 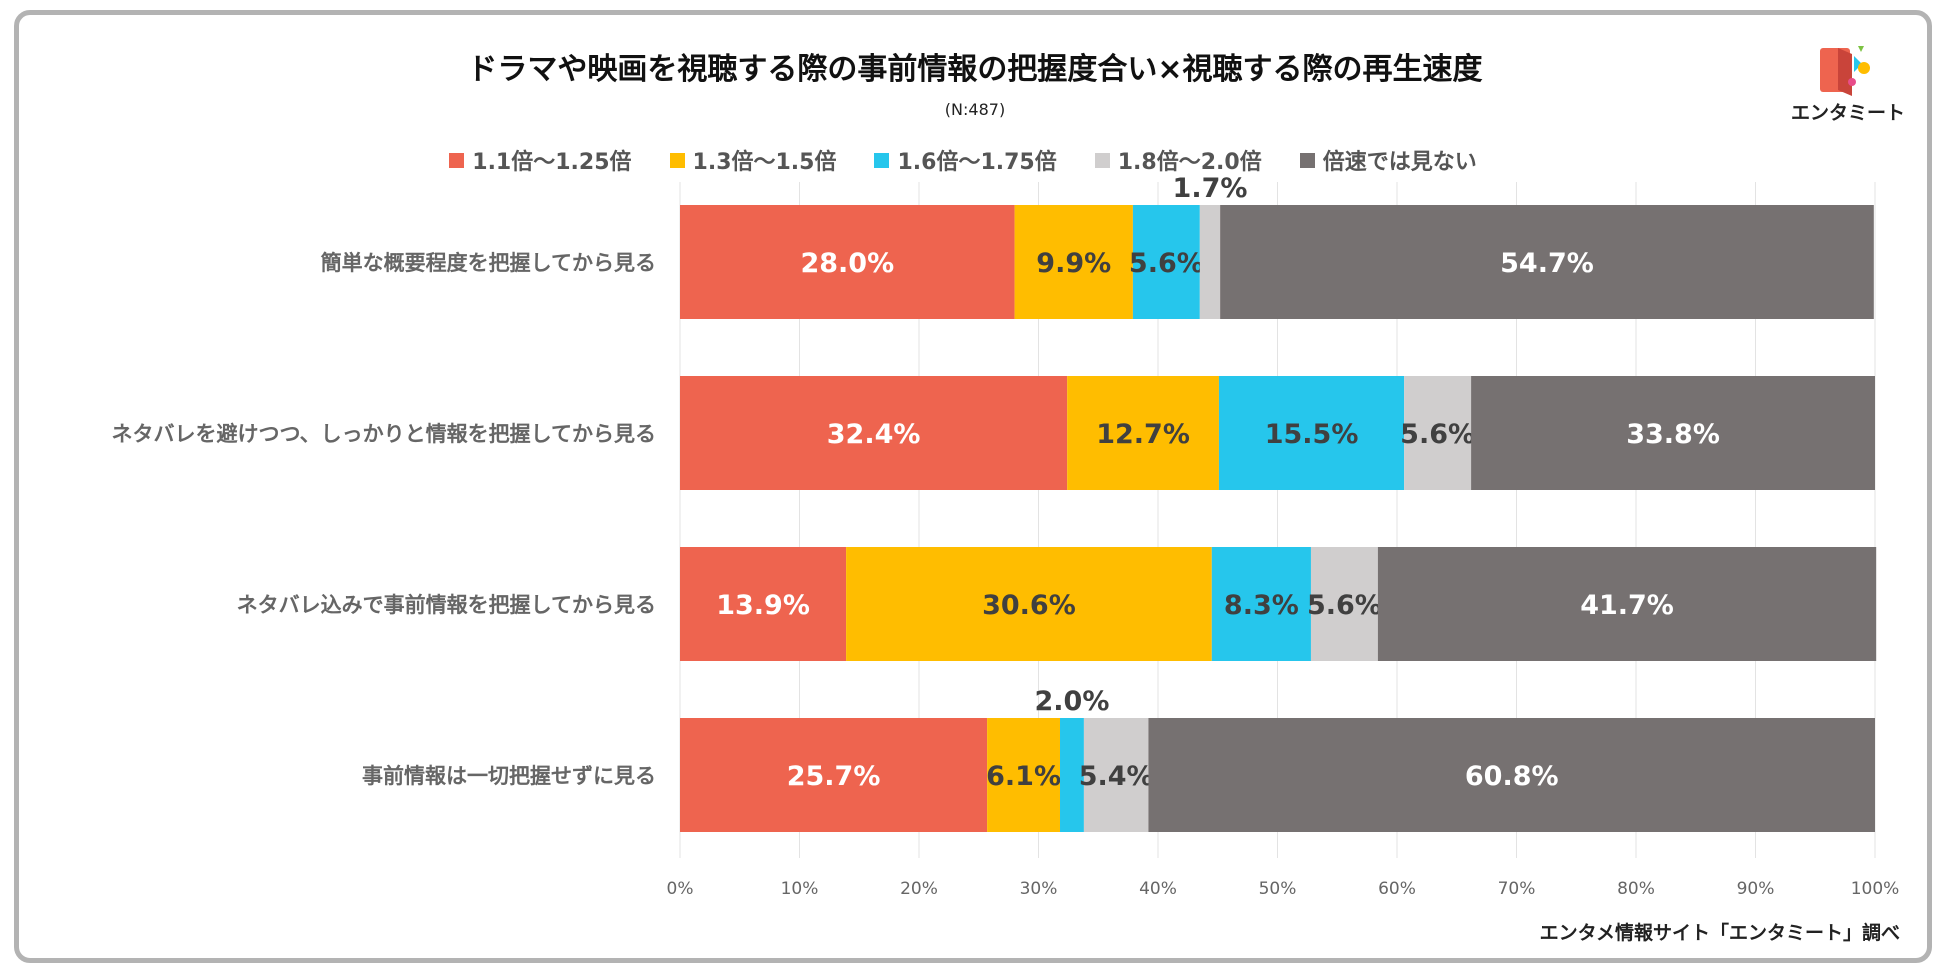 What do you see at coordinates (1875, 889) in the screenshot?
I see `x-tick-label: 100%` at bounding box center [1875, 889].